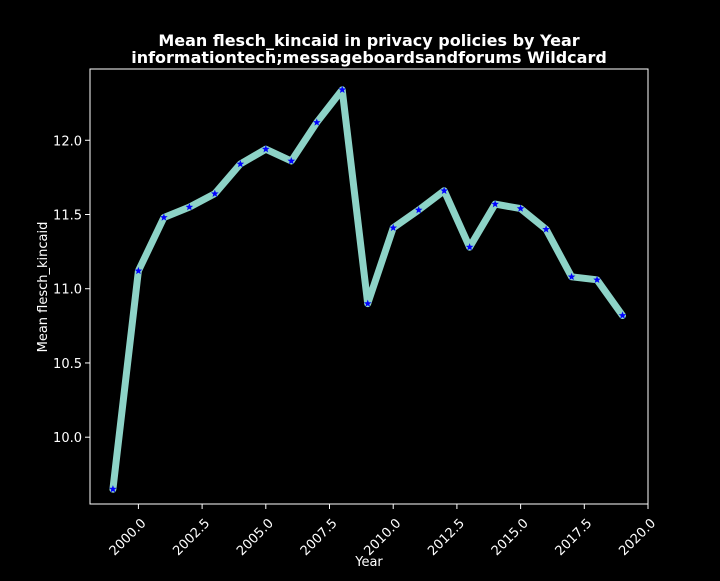 This screenshot has width=720, height=581. Describe the element at coordinates (67, 438) in the screenshot. I see `y-tick-label: 10.0` at that location.